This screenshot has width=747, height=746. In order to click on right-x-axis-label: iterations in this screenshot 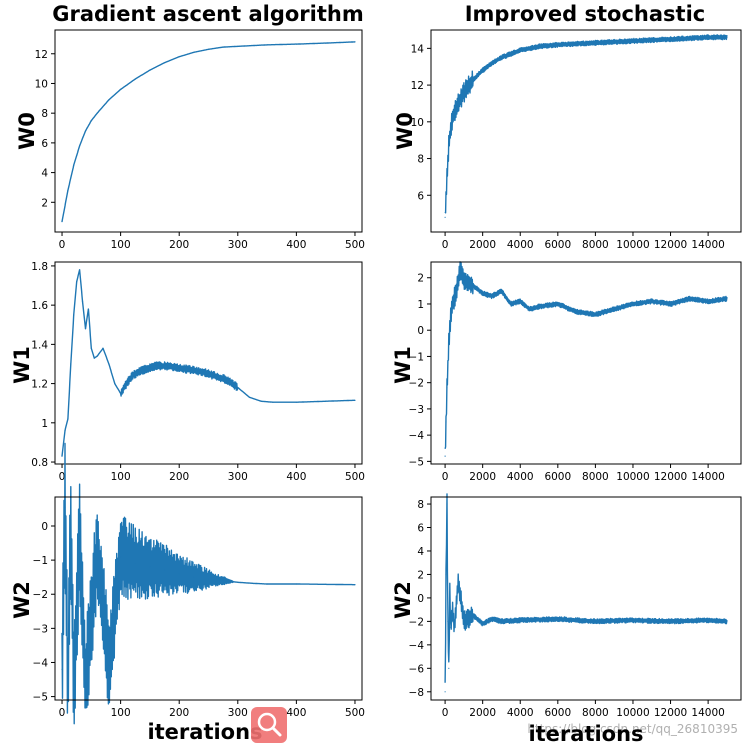, I will do `click(585, 734)`.